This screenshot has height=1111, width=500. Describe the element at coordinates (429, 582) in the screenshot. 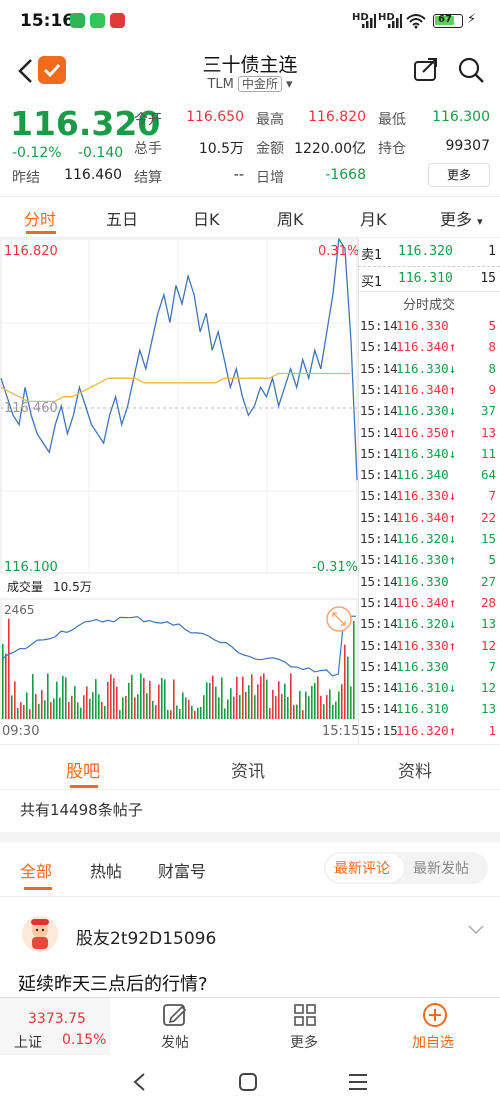

I see `tick-row: 15:14 116.330 27` at that location.